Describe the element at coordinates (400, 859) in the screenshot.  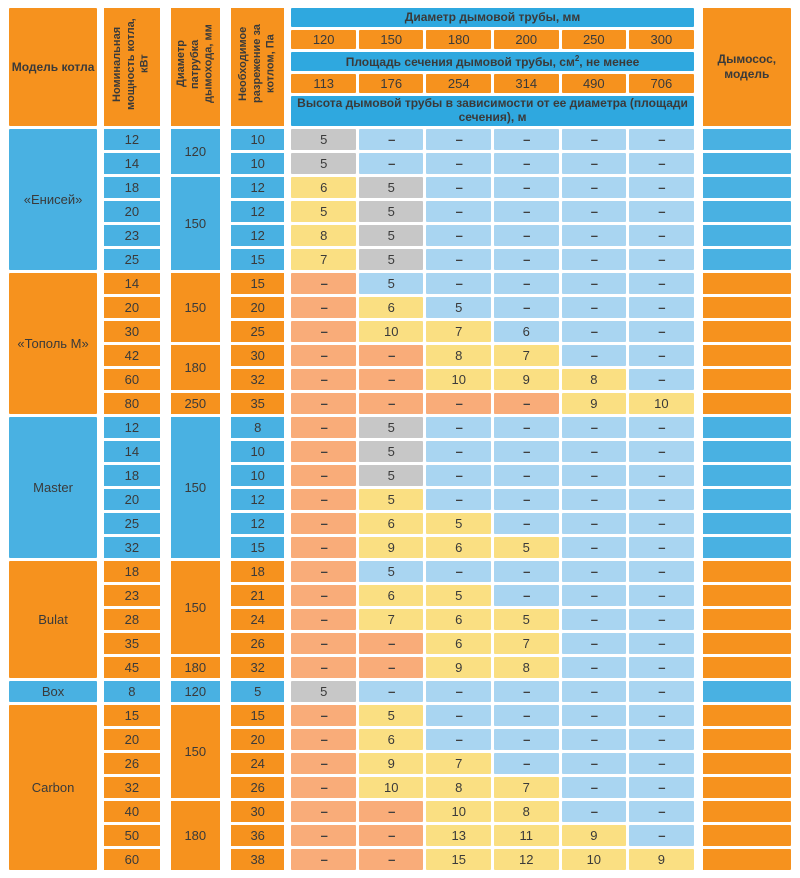
I see `table-row: 60 38– –15 12 10 9` at that location.